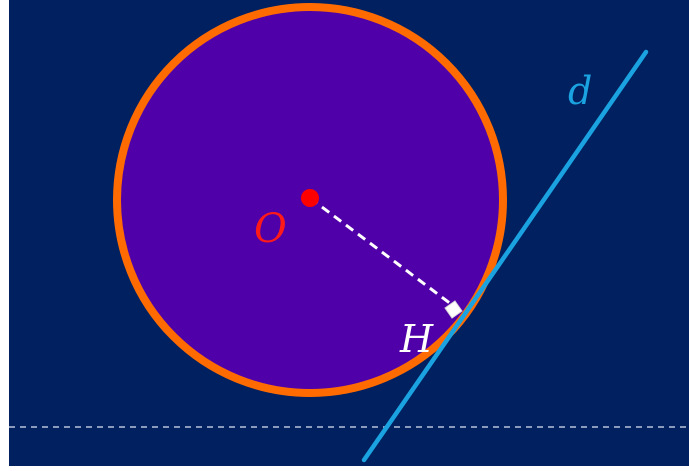 Image resolution: width=689 pixels, height=471 pixels. I want to click on center-point, so click(310, 198).